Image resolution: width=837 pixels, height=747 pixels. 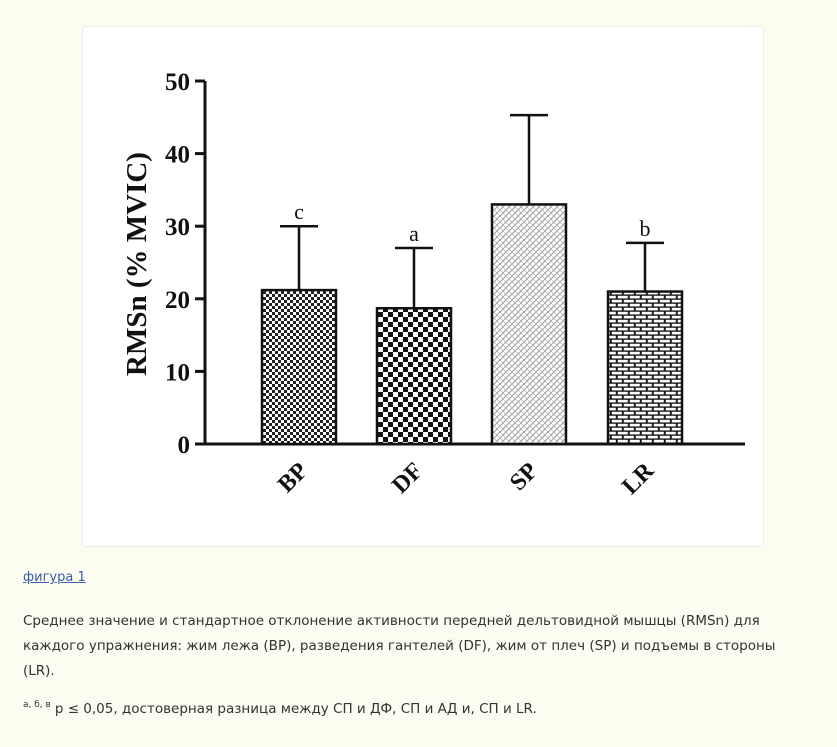 I want to click on significance-label: a, so click(x=414, y=233).